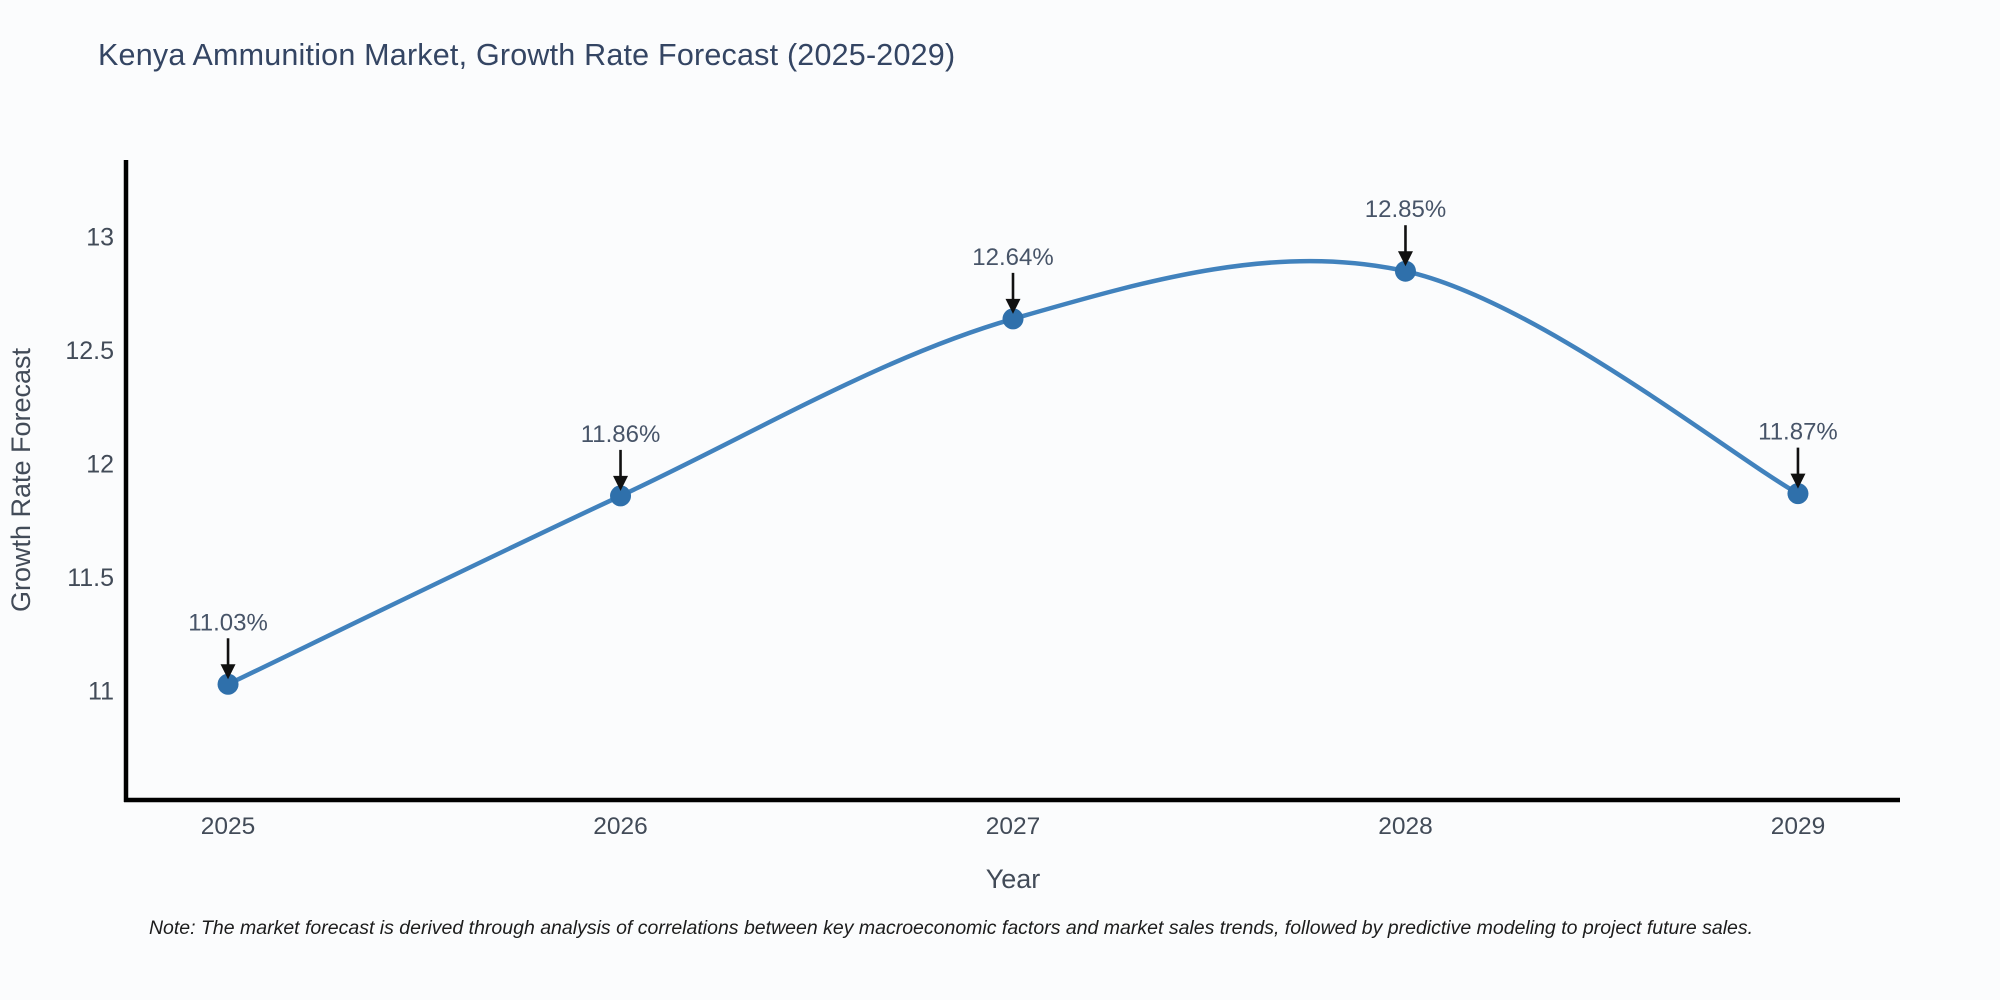 This screenshot has height=1000, width=2000. What do you see at coordinates (1013, 879) in the screenshot?
I see `x-axis-title: Year` at bounding box center [1013, 879].